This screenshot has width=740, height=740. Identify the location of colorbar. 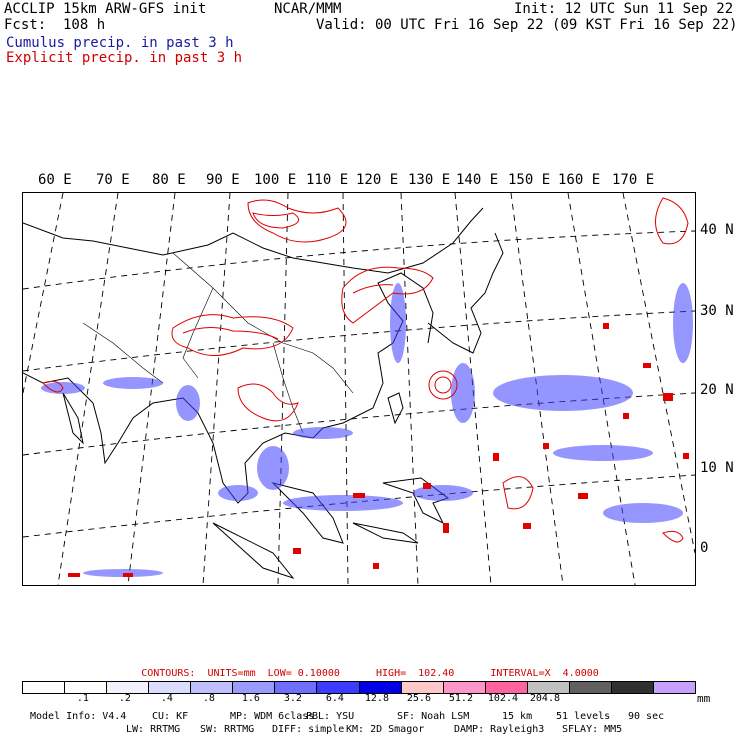
(359, 687).